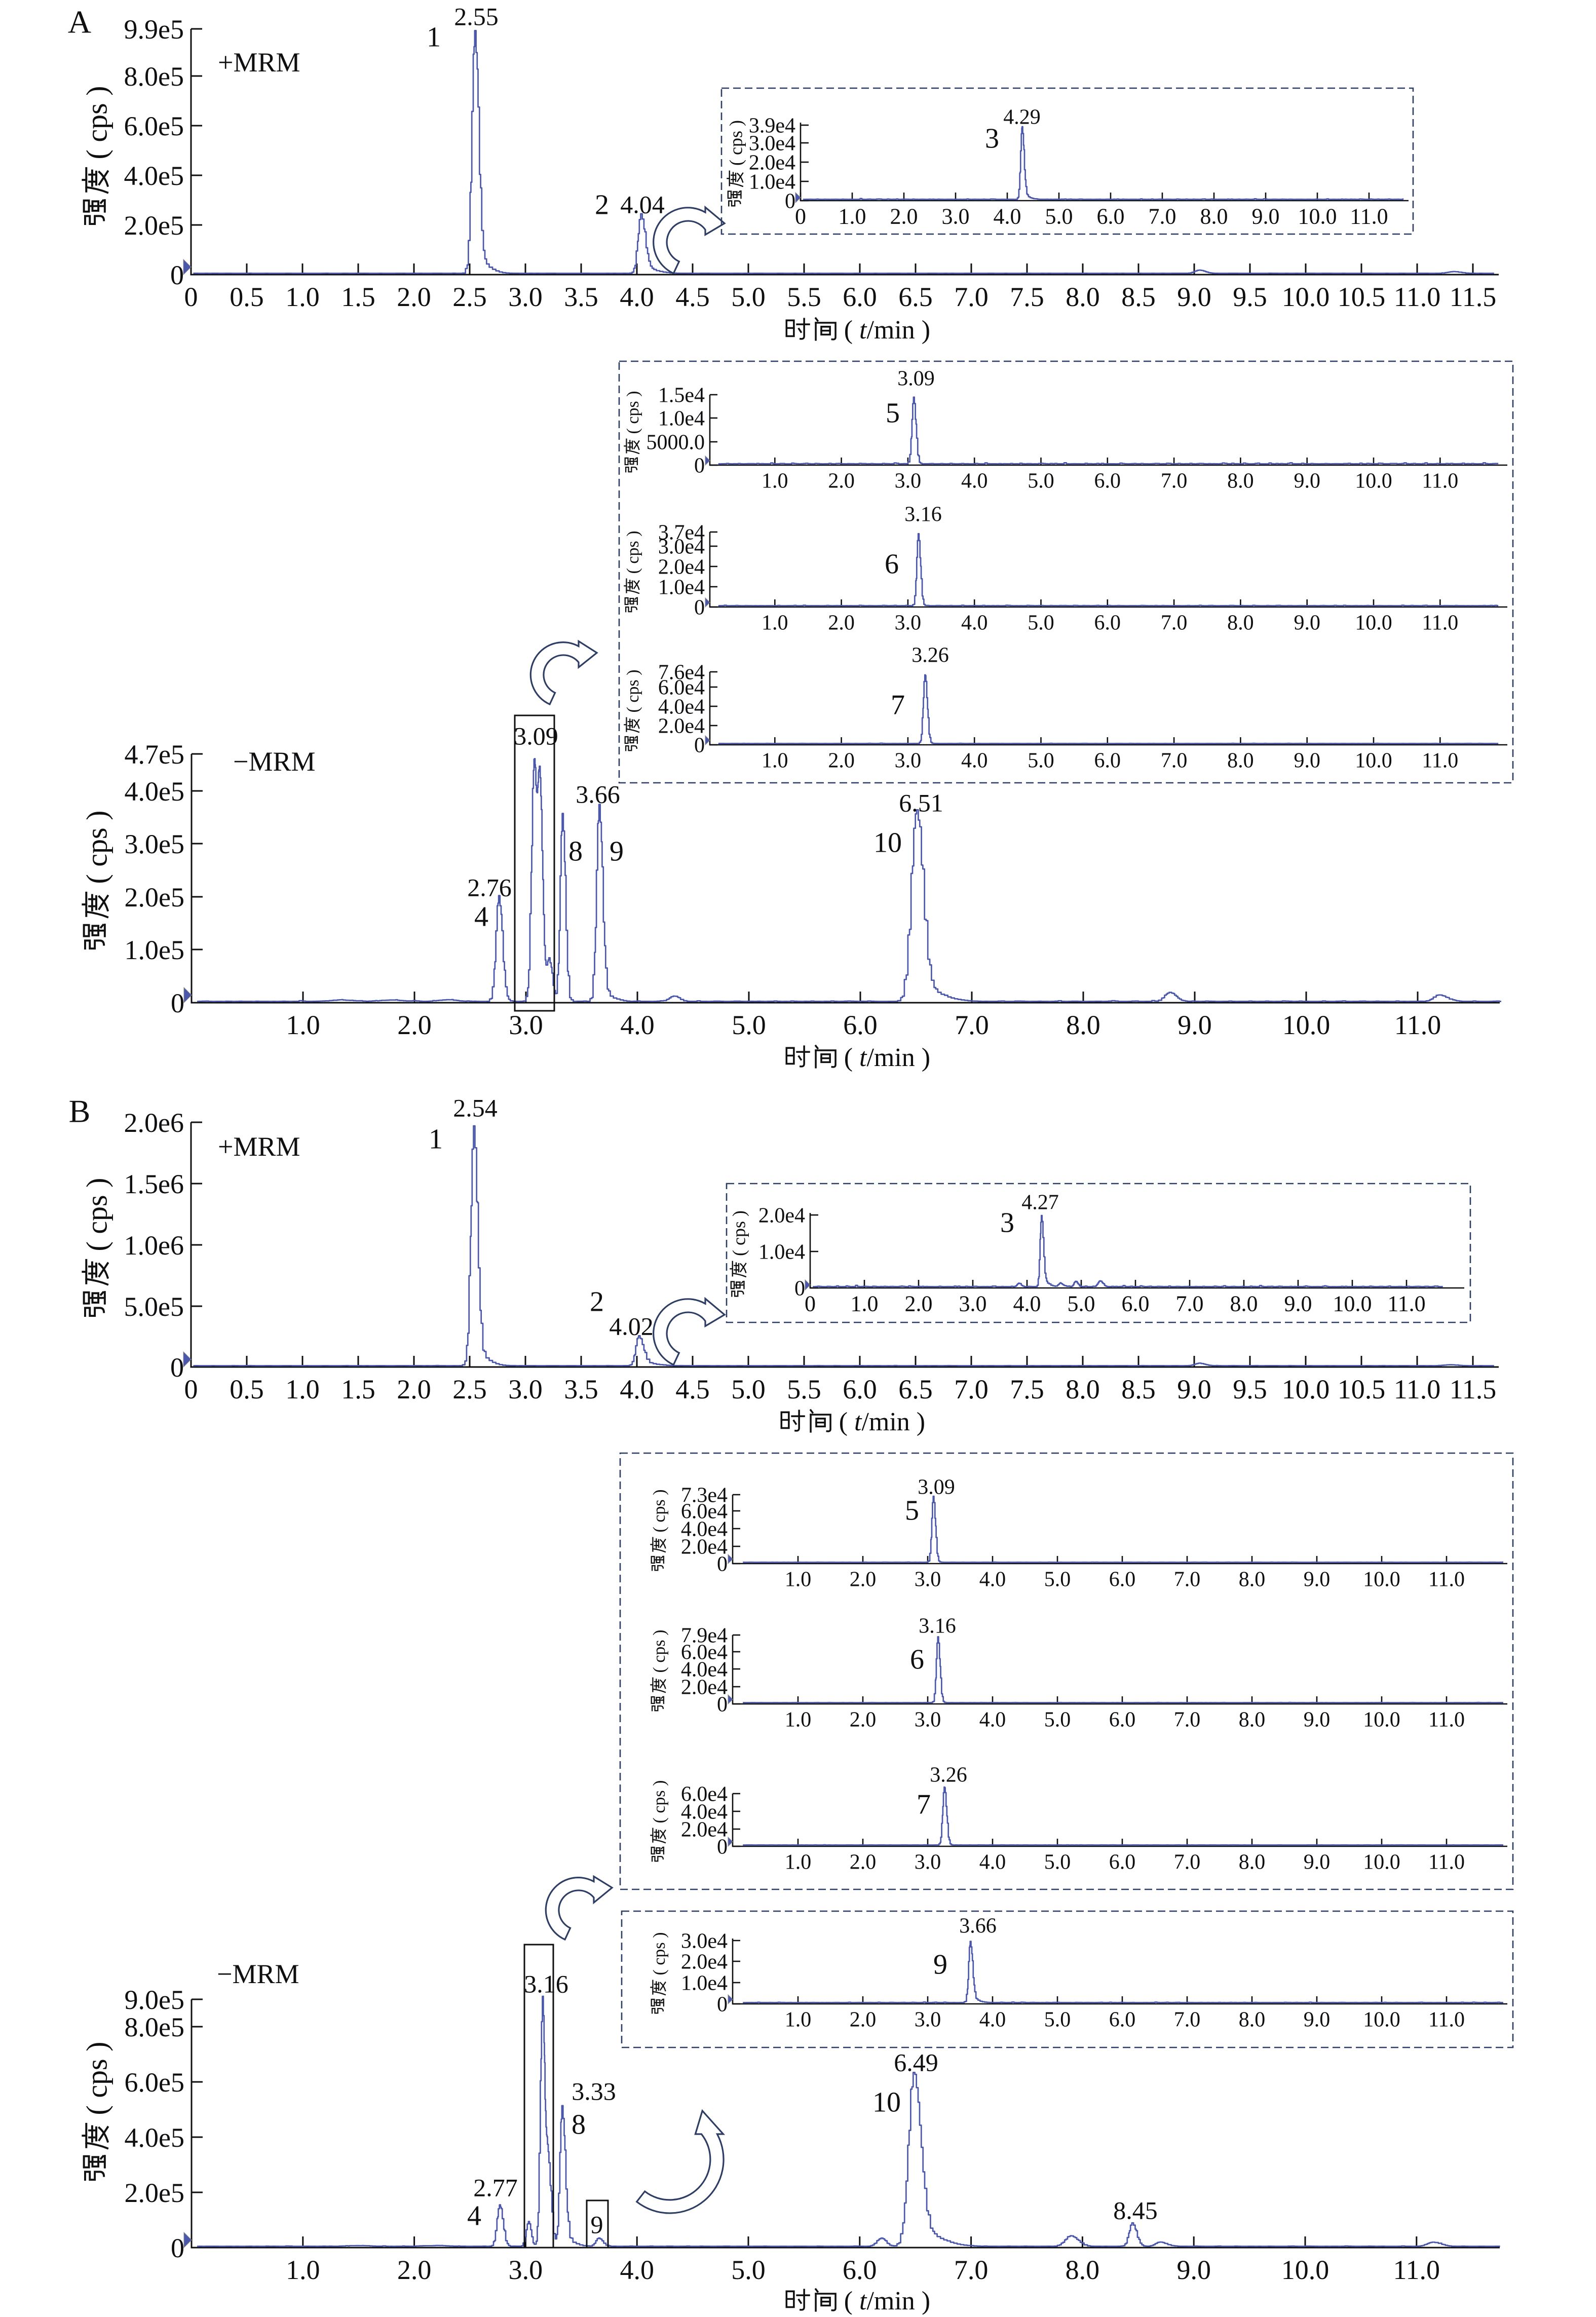  Describe the element at coordinates (1138, 1389) in the screenshot. I see `svg-text: 8.5` at that location.